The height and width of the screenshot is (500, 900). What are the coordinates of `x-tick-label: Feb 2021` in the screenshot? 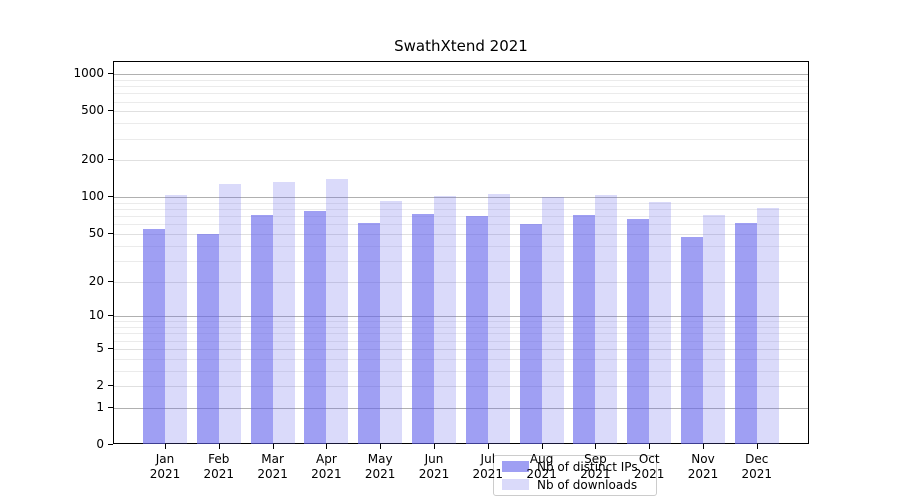 It's located at (219, 466).